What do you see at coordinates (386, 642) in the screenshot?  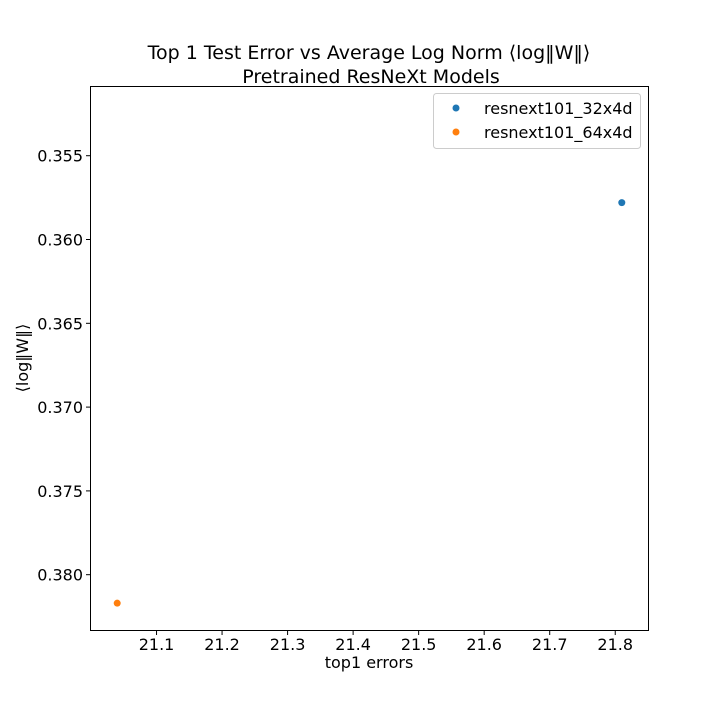 I see `x-axis-ticks: 21.1 21.2 21.3 21.4 21.5 21.6 21.7 21.8` at bounding box center [386, 642].